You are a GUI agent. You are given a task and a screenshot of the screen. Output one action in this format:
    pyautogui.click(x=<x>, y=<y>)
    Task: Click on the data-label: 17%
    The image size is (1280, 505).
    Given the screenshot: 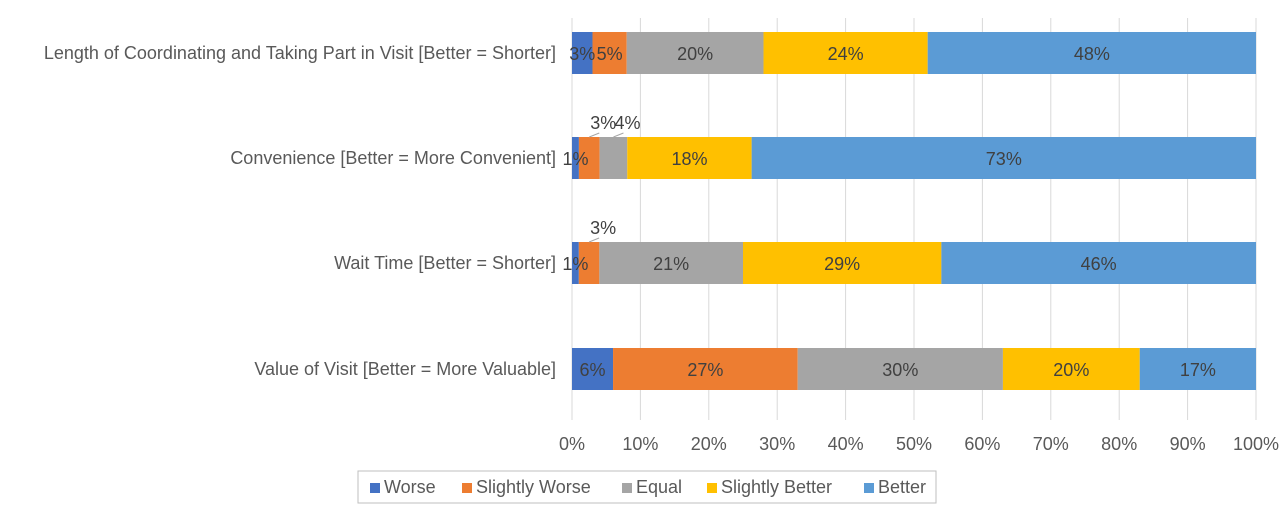 What is the action you would take?
    pyautogui.click(x=1198, y=370)
    